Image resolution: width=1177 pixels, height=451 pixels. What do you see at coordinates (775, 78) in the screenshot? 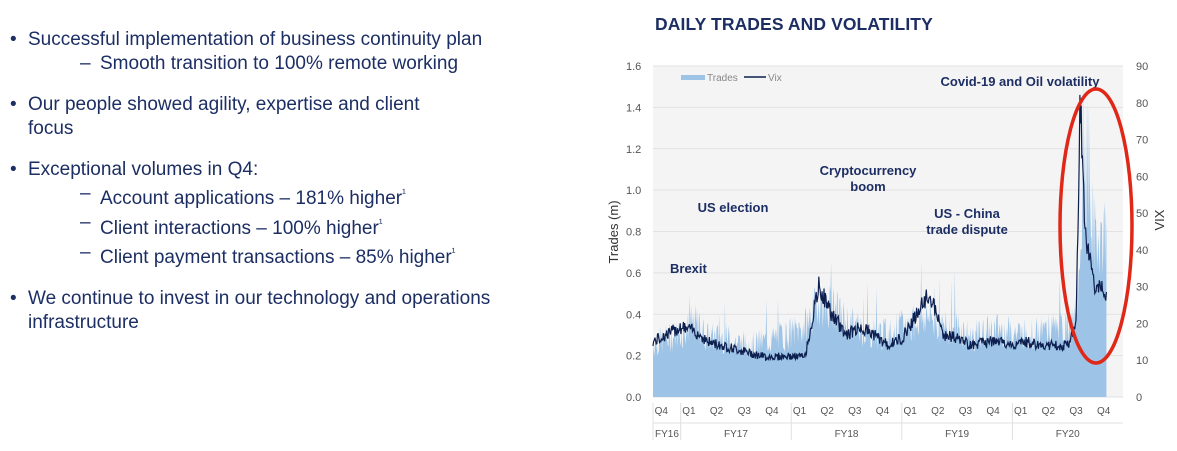
I see `legend-vix-label: Vix` at bounding box center [775, 78].